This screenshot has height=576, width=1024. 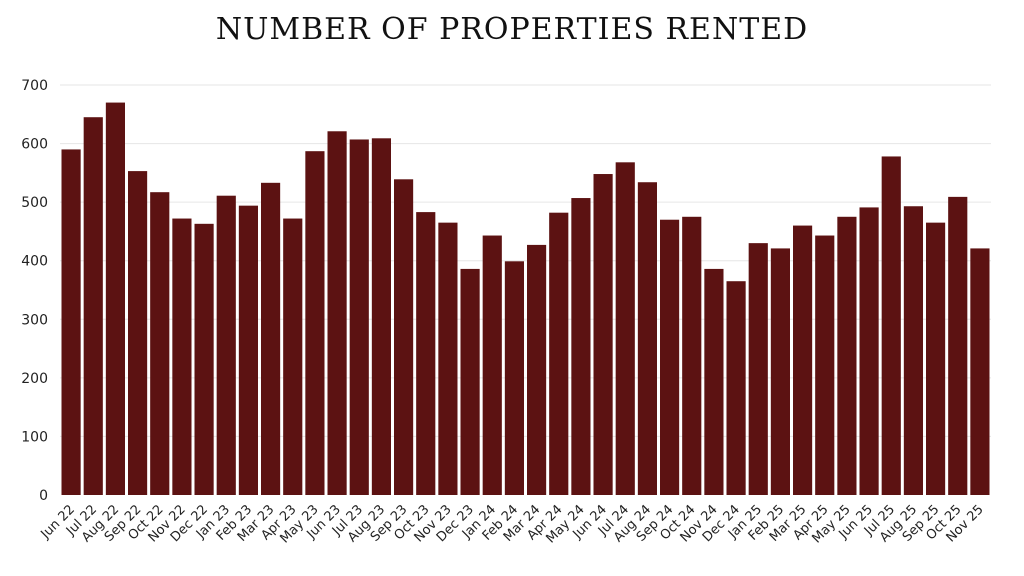 What do you see at coordinates (43, 496) in the screenshot?
I see `y-tick-label: 0` at bounding box center [43, 496].